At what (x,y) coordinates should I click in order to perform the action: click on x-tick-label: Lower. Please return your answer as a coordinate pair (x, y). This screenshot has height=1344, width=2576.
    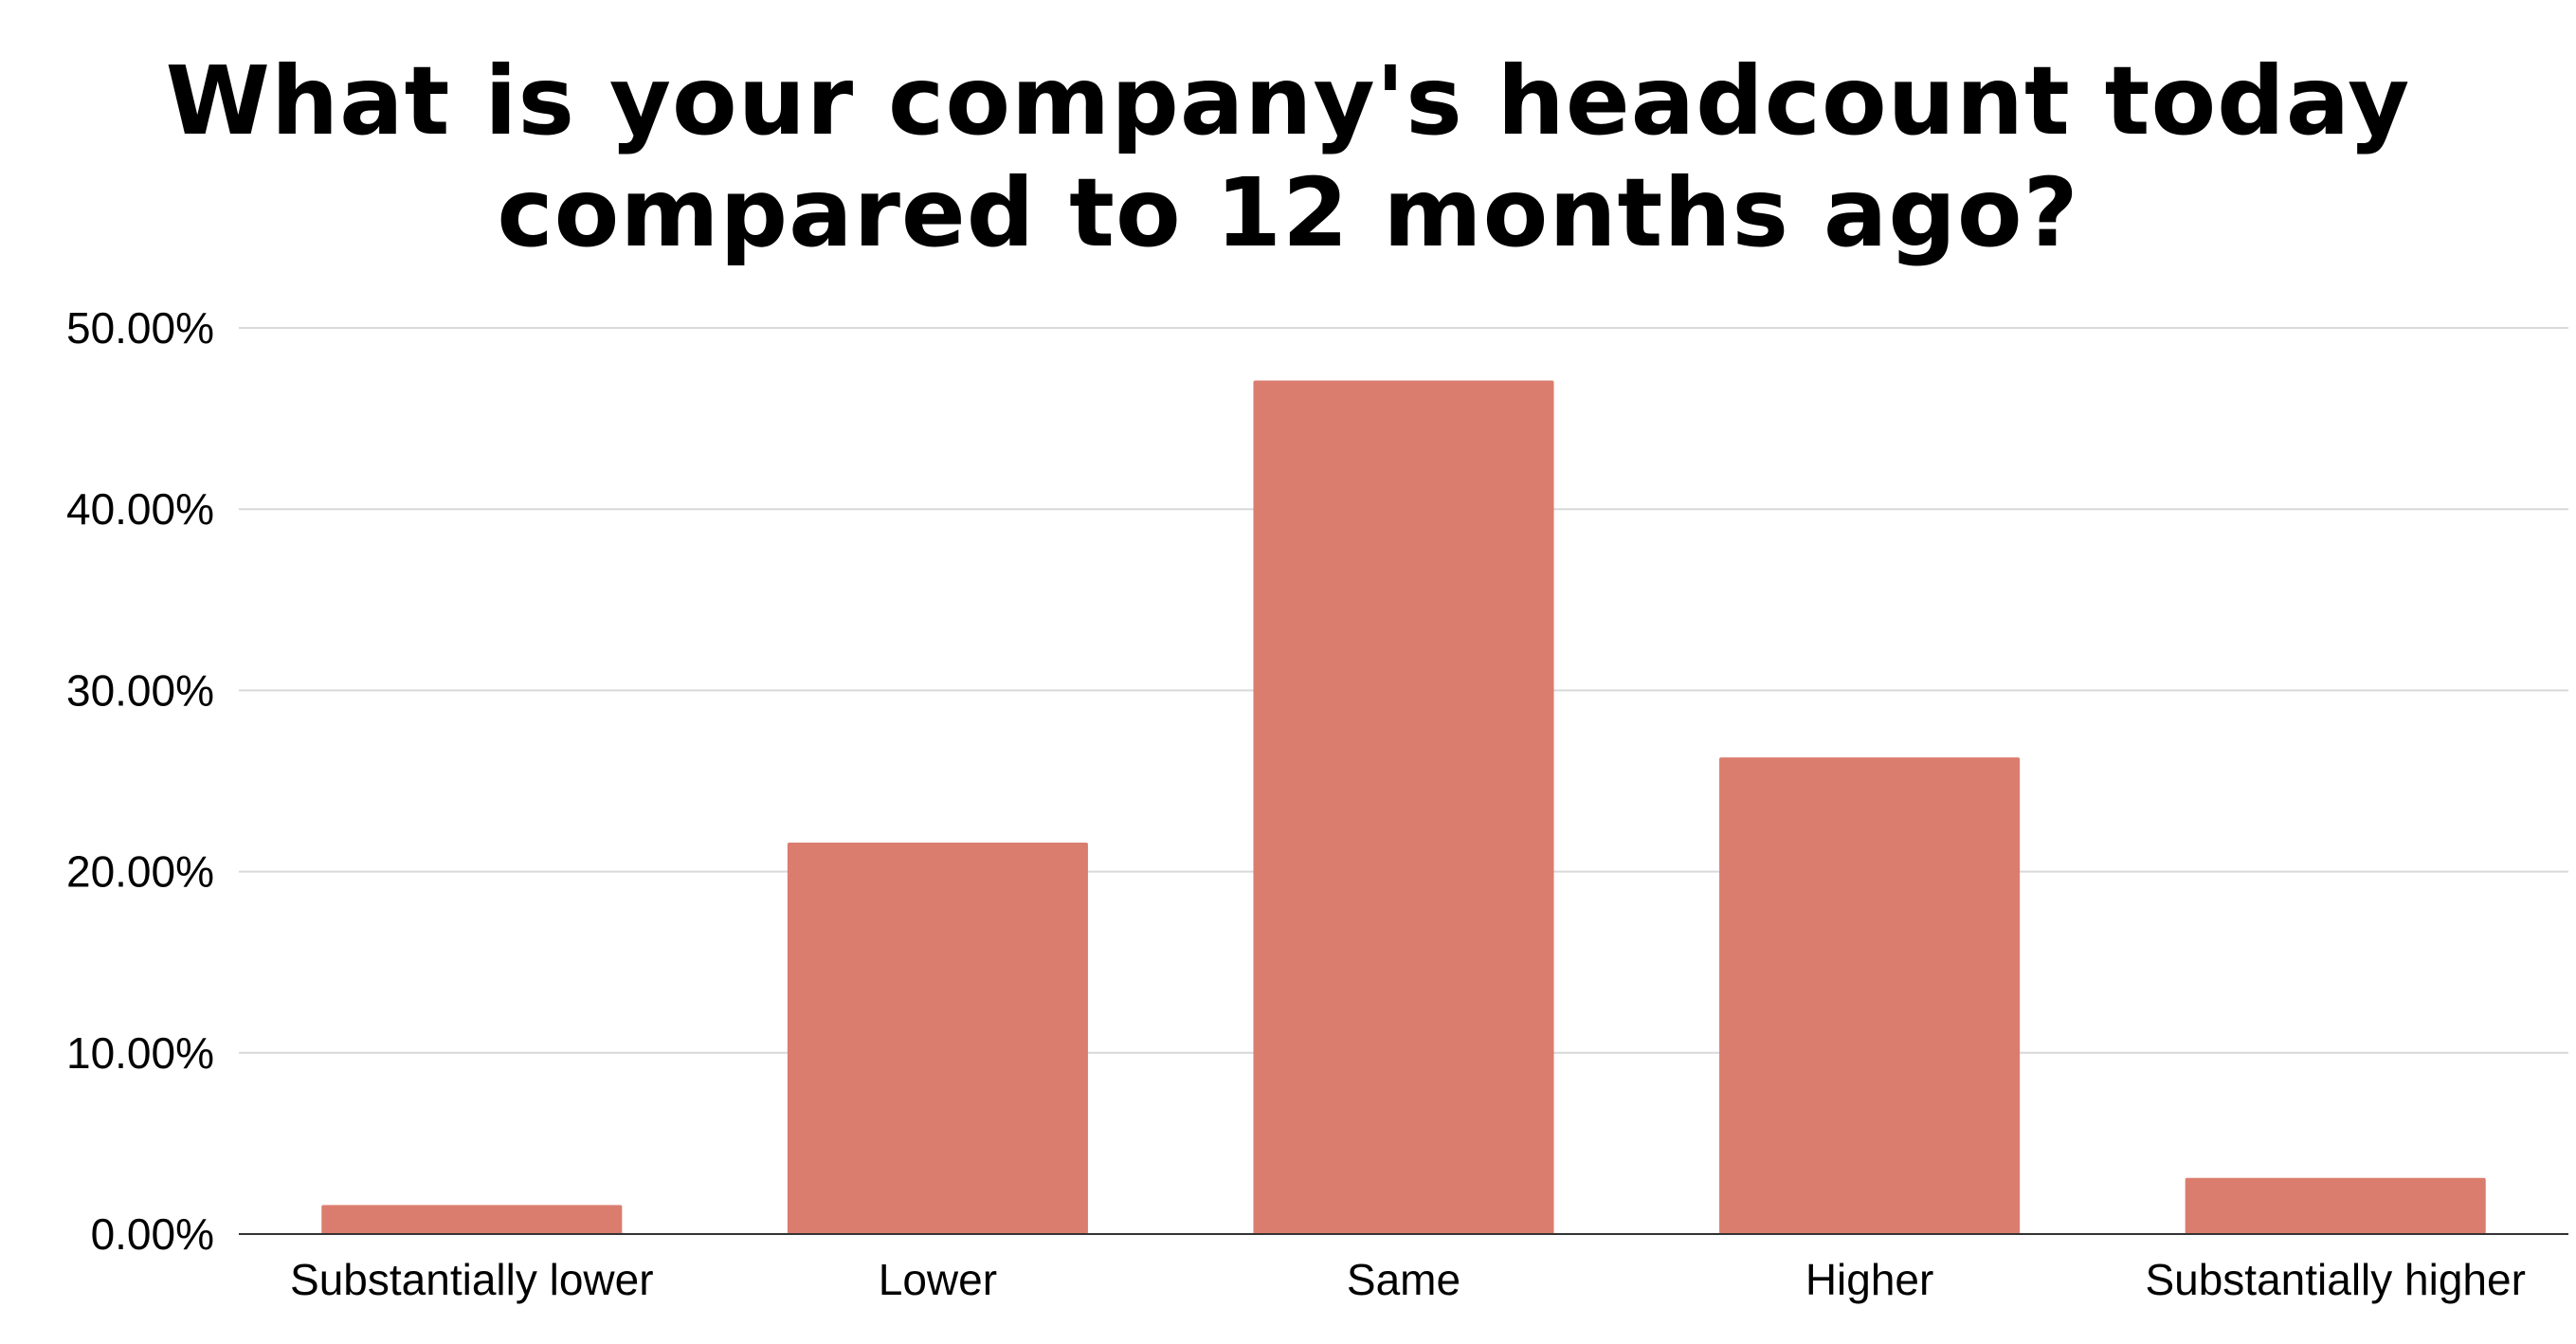
    Looking at the image, I should click on (938, 1279).